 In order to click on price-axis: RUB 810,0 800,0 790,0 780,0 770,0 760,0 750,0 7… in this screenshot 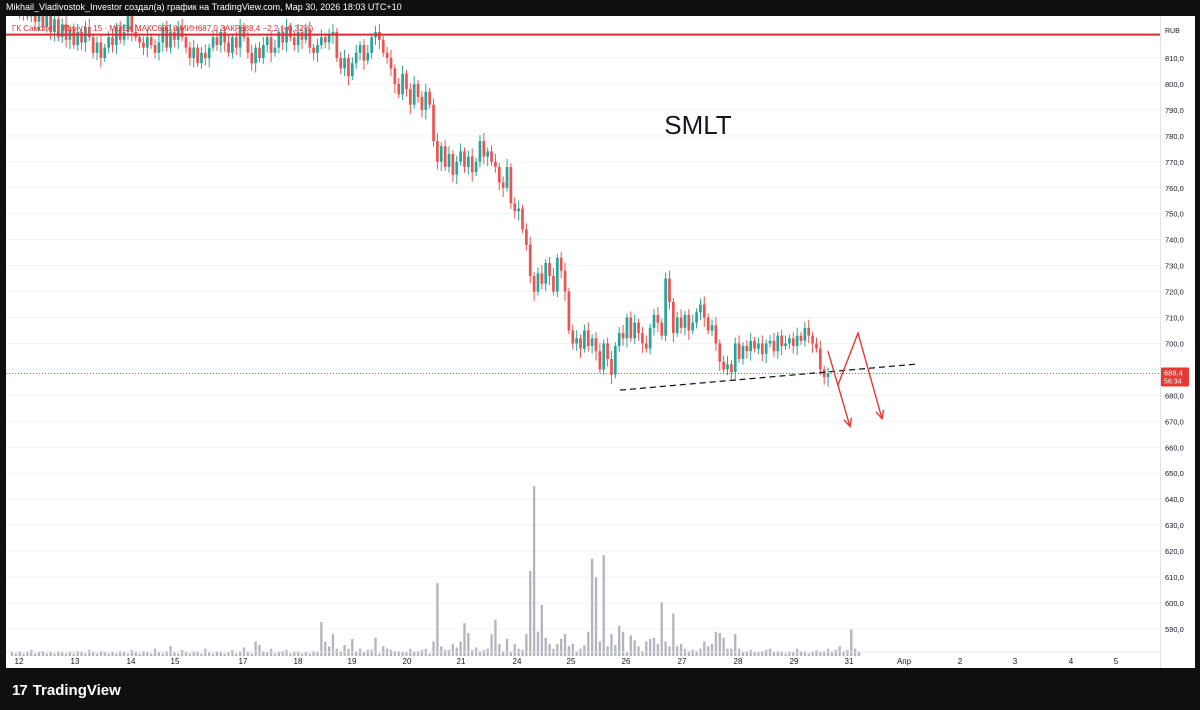, I will do `click(1177, 342)`.